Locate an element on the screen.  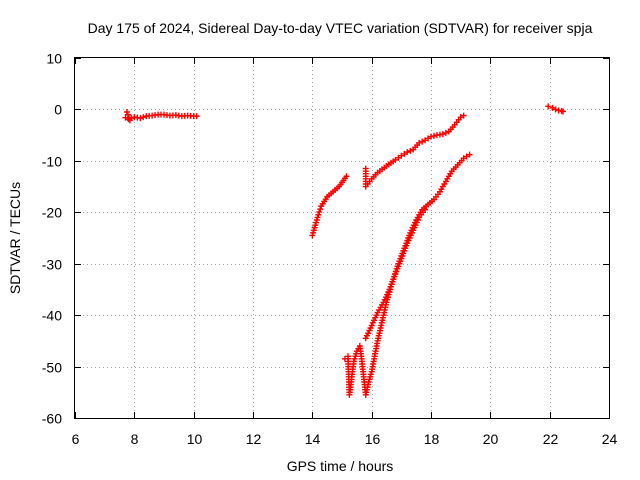
x-tick-label: 14 is located at coordinates (313, 439).